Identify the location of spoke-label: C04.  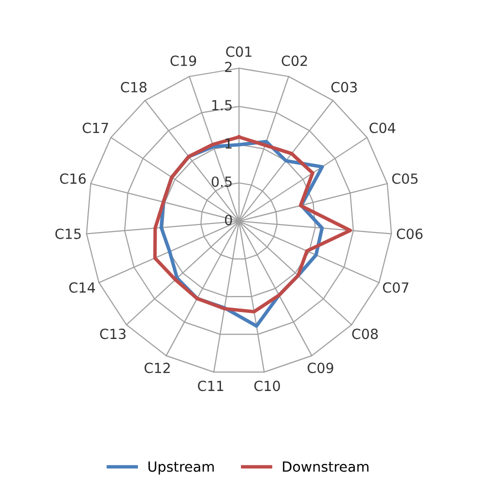
(383, 128).